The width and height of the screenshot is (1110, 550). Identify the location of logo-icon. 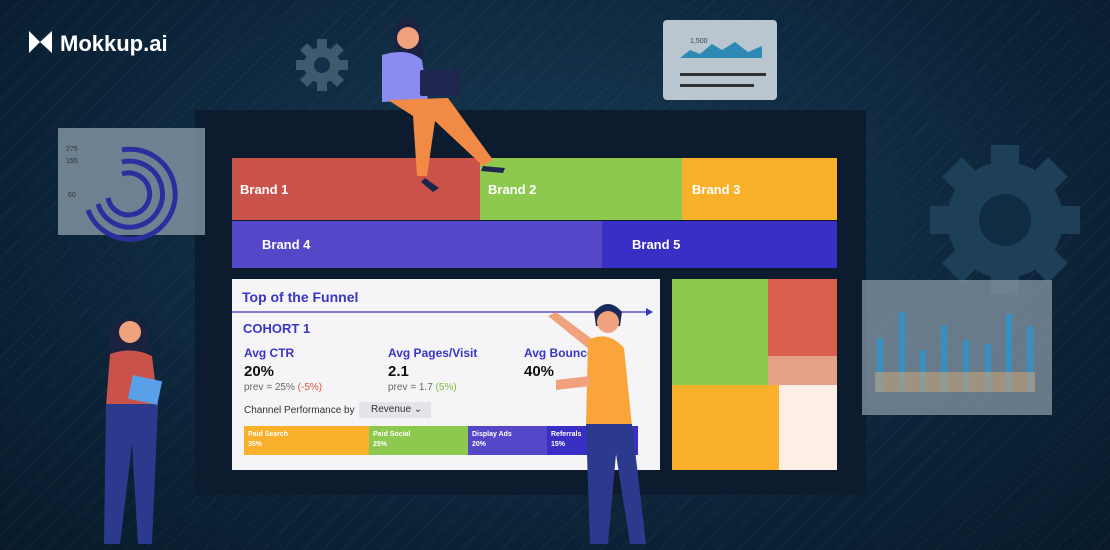
(40, 42).